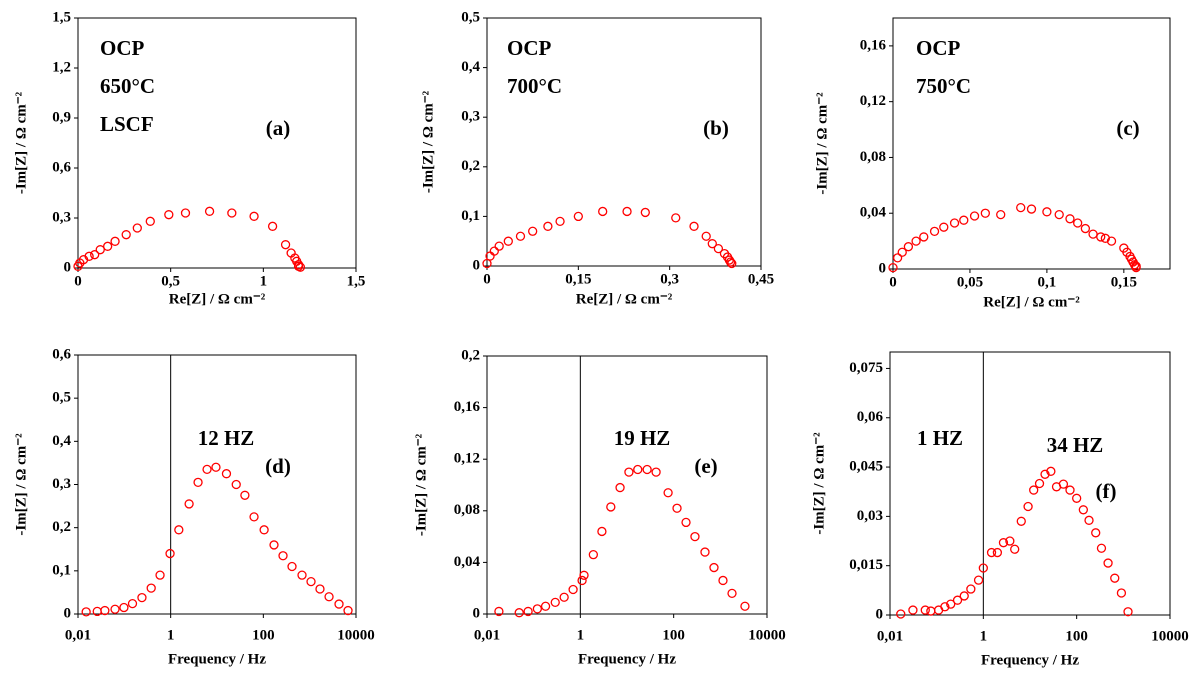  What do you see at coordinates (642, 438) in the screenshot?
I see `annotation: 19 HZ` at bounding box center [642, 438].